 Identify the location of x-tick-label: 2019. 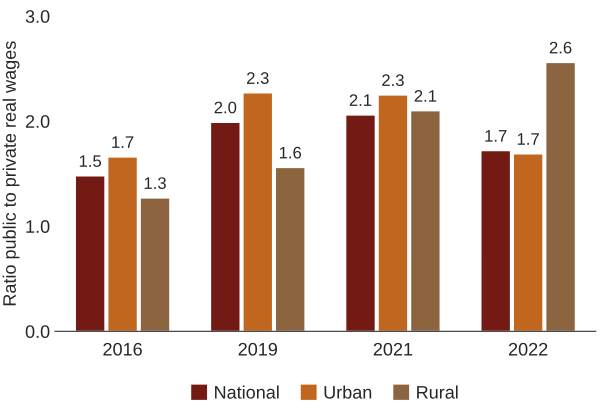
(257, 349).